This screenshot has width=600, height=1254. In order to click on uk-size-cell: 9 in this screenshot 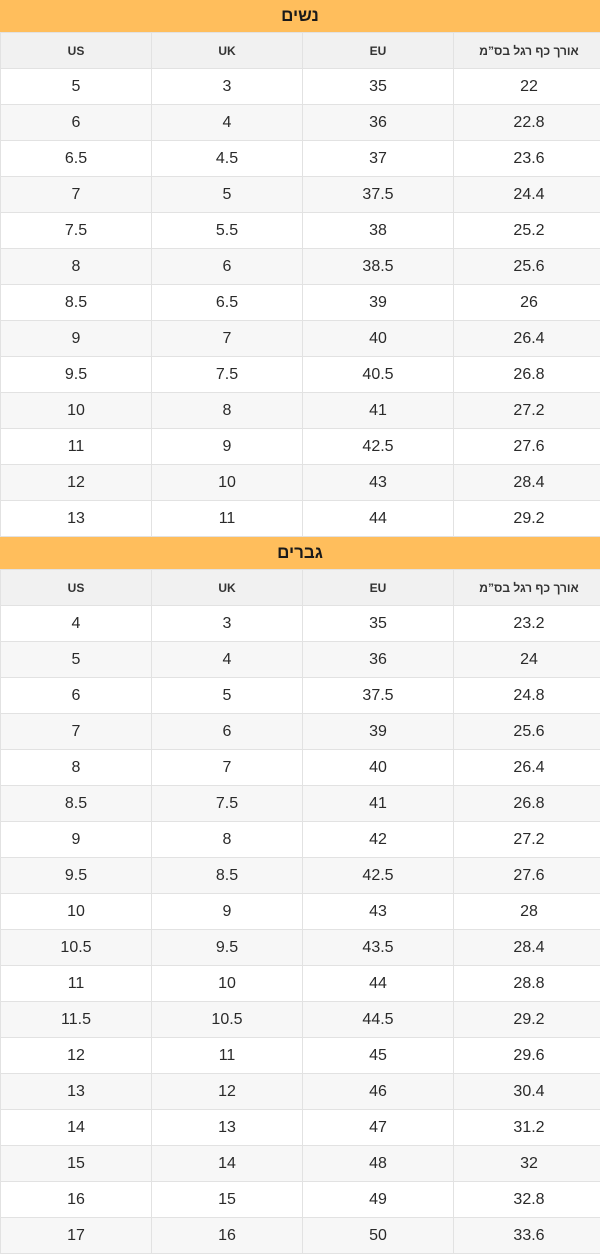, I will do `click(227, 447)`.